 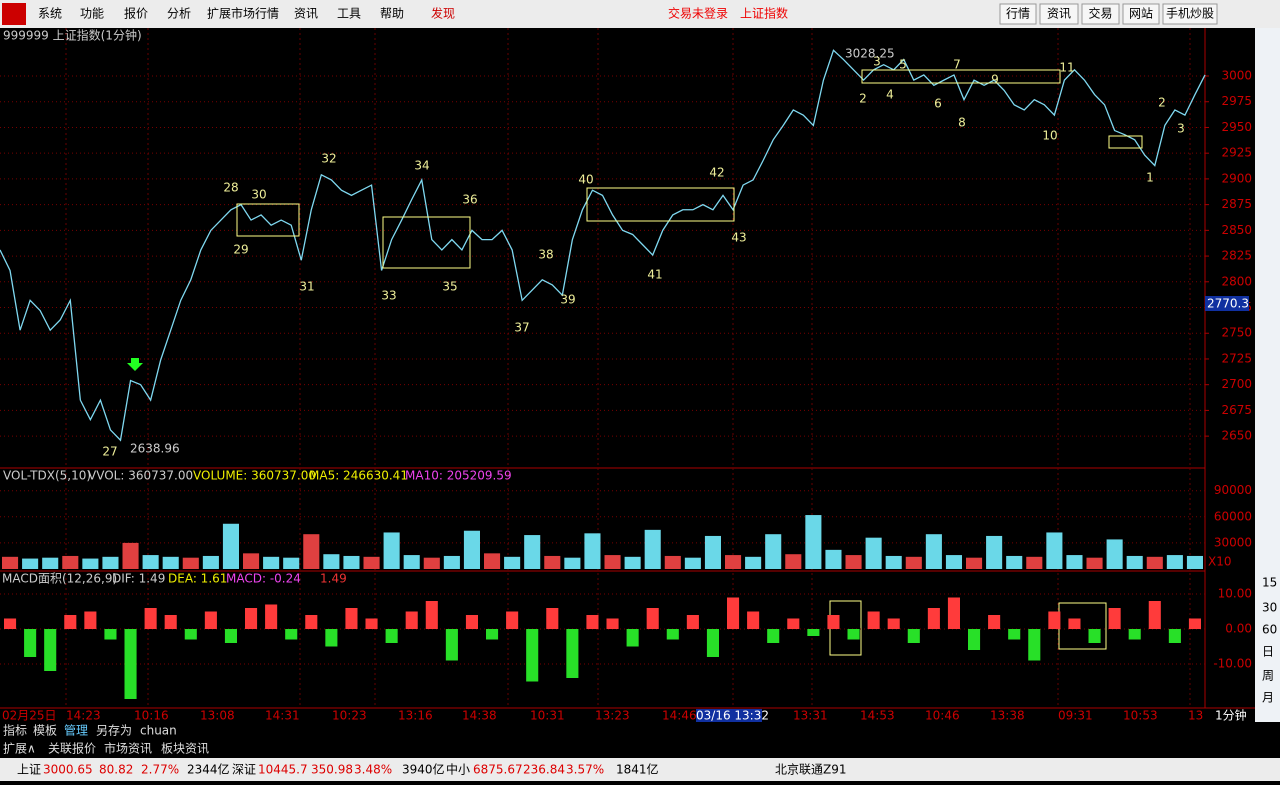 I want to click on wave-label: 4, so click(x=890, y=95).